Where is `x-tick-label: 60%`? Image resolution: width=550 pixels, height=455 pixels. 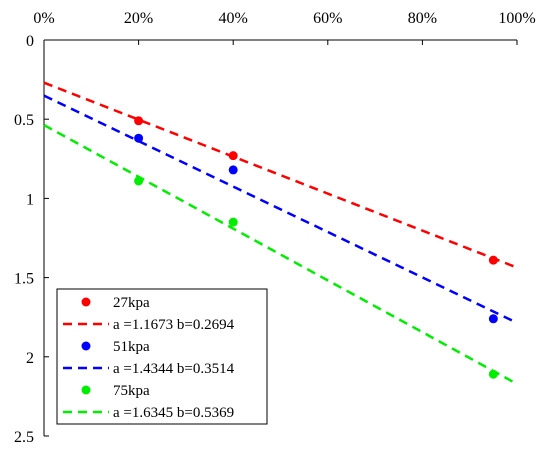
x-tick-label: 60% is located at coordinates (327, 18).